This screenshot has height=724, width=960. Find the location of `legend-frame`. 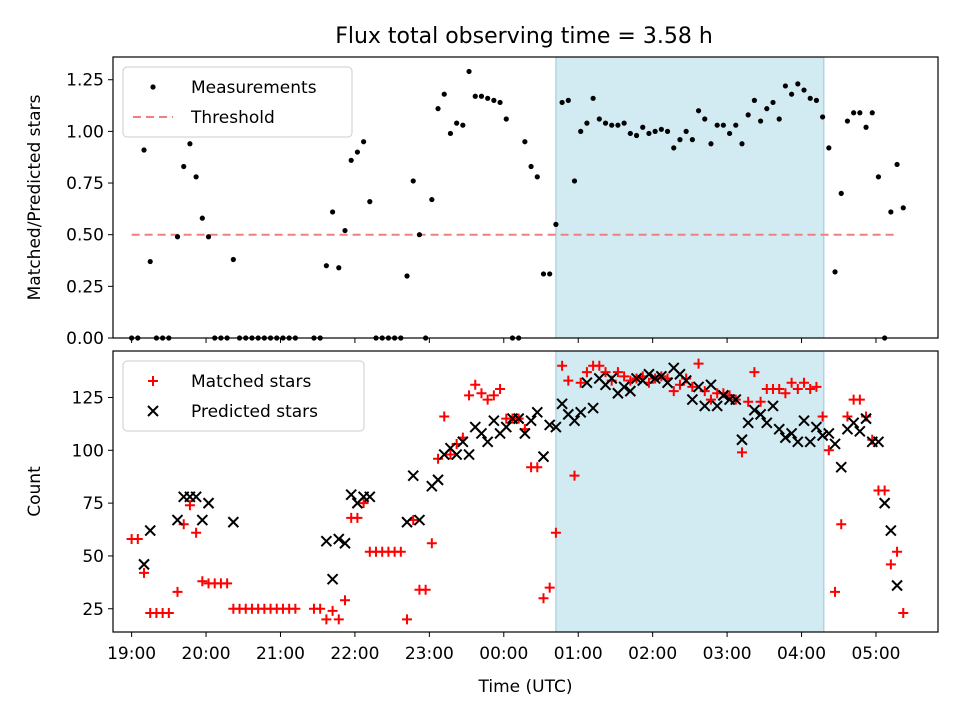

legend-frame is located at coordinates (243, 396).